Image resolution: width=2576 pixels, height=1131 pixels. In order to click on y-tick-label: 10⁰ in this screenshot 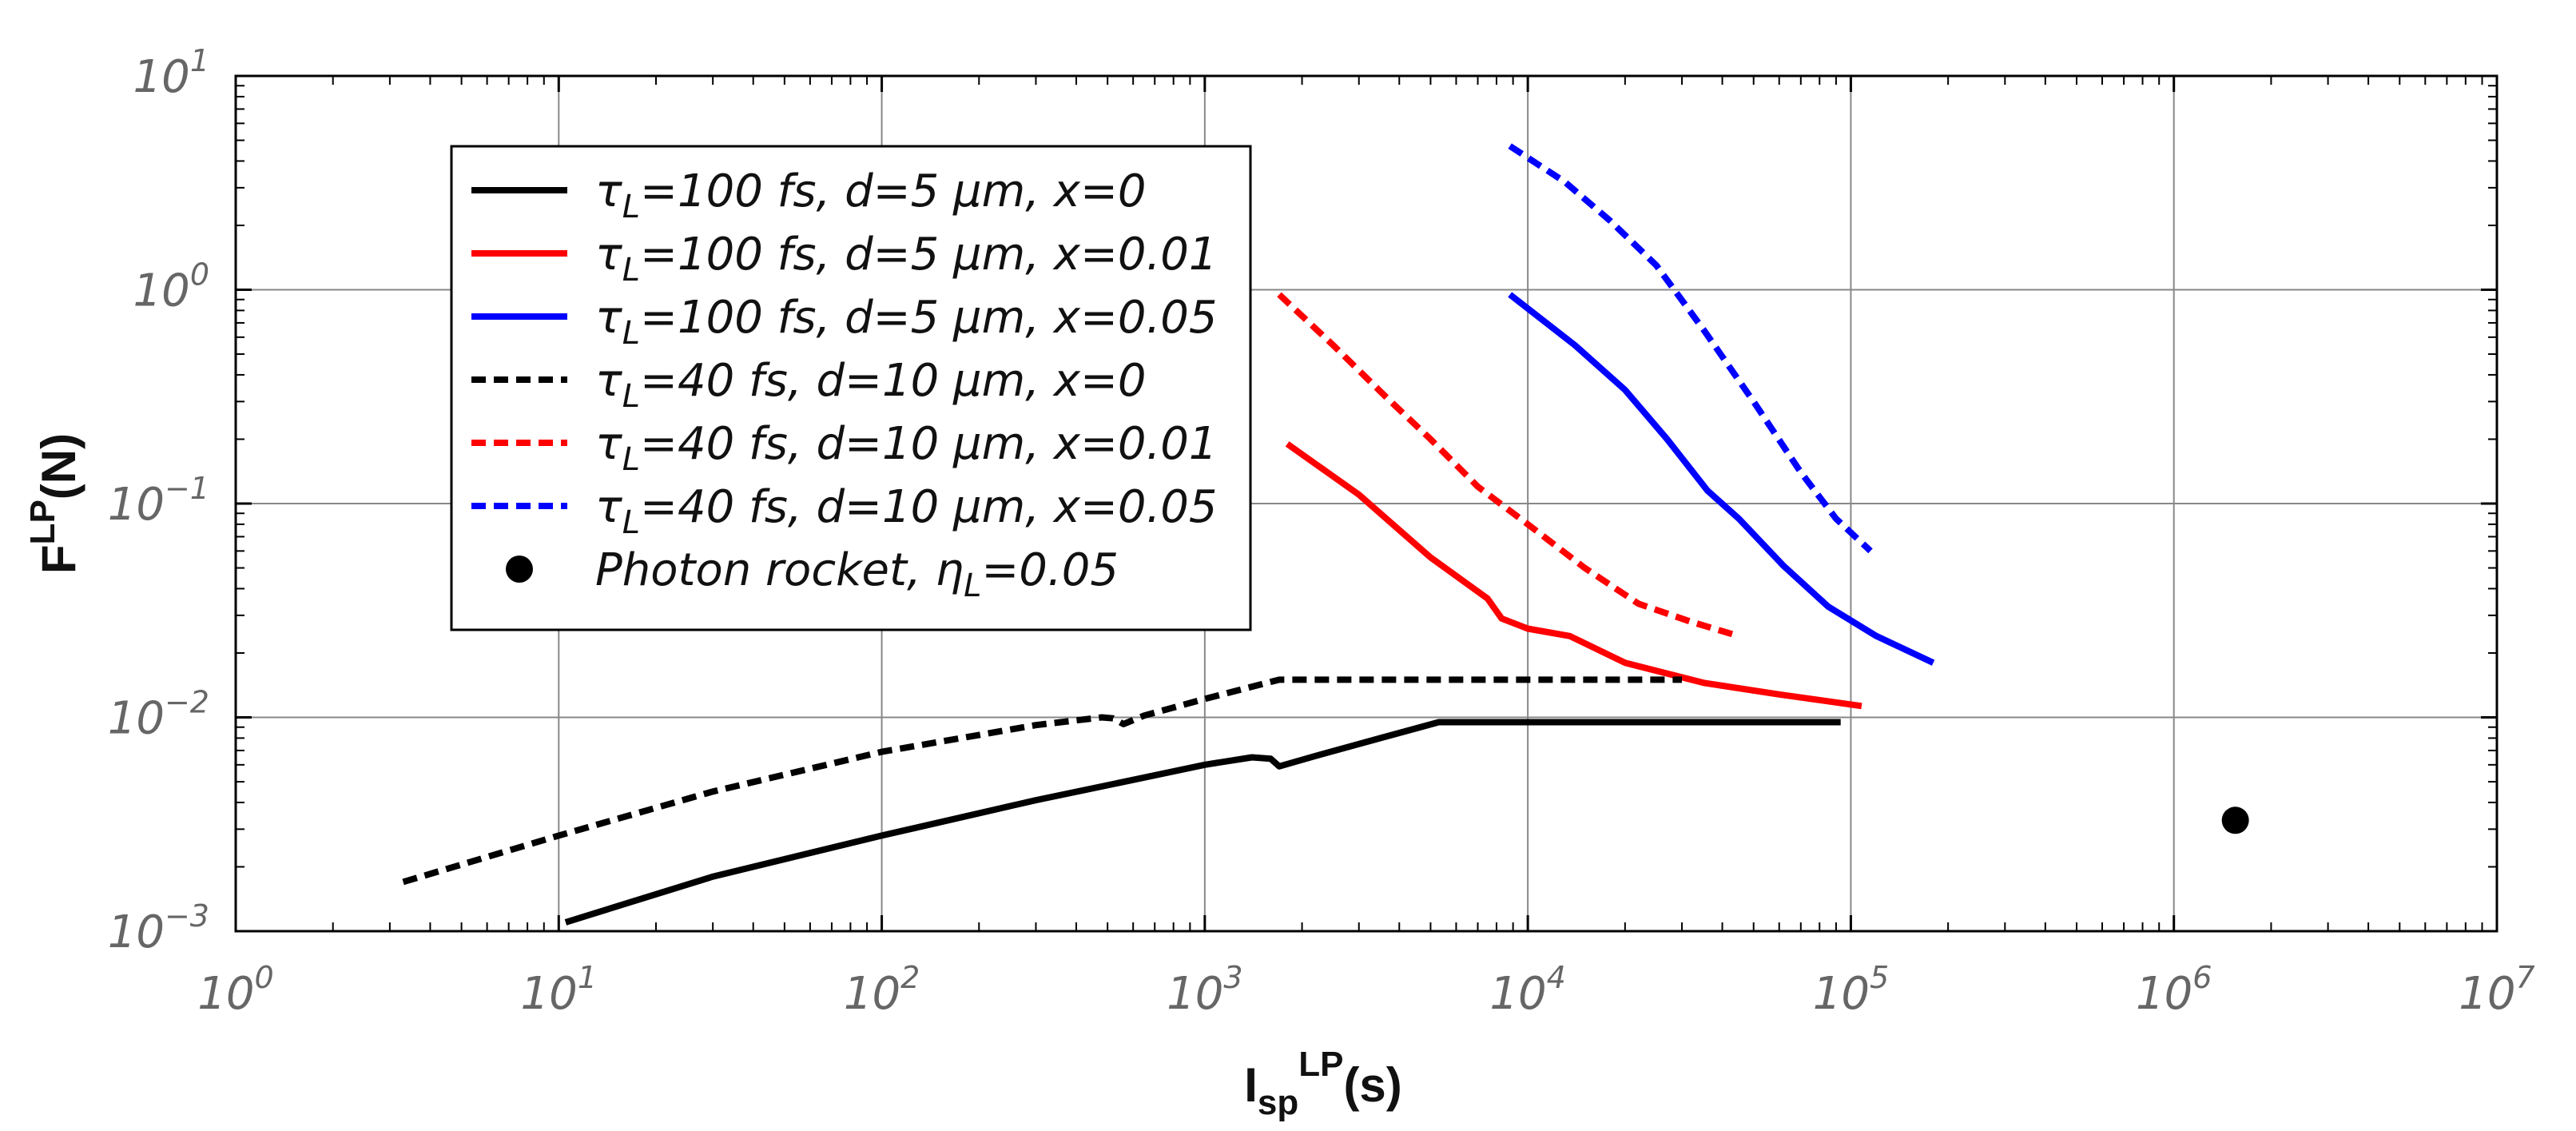, I will do `click(171, 287)`.